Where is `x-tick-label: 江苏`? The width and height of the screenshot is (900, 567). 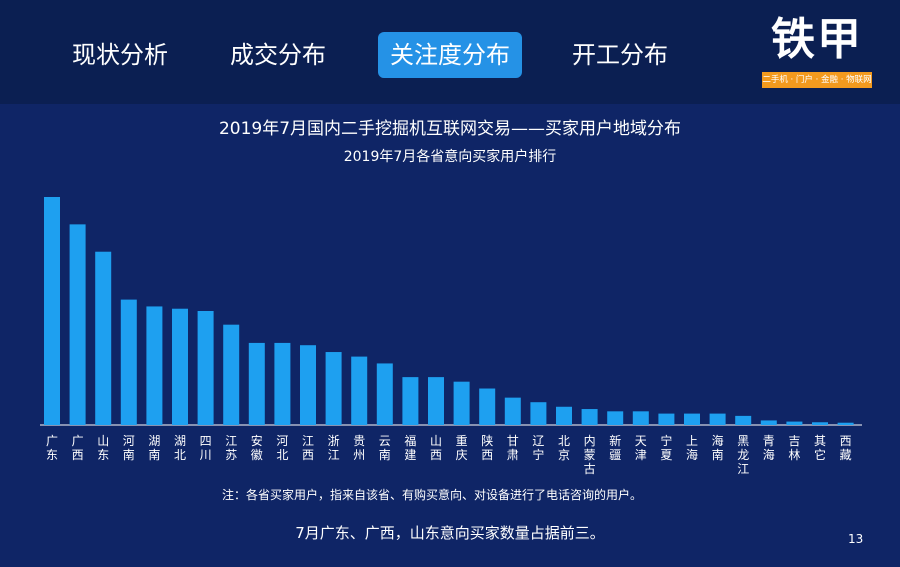
x-tick-label: 江苏 is located at coordinates (231, 448).